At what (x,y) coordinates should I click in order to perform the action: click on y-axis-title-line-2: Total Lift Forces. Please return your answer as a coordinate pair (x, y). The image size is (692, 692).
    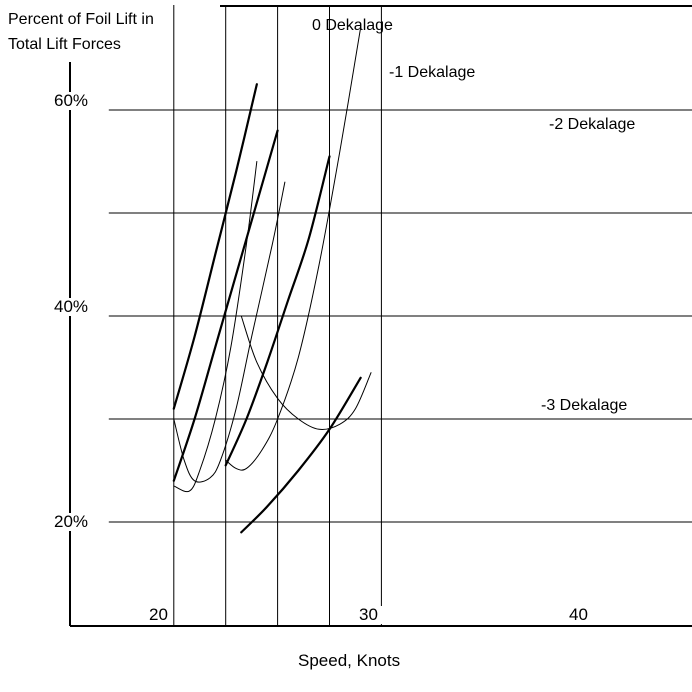
    Looking at the image, I should click on (64, 44).